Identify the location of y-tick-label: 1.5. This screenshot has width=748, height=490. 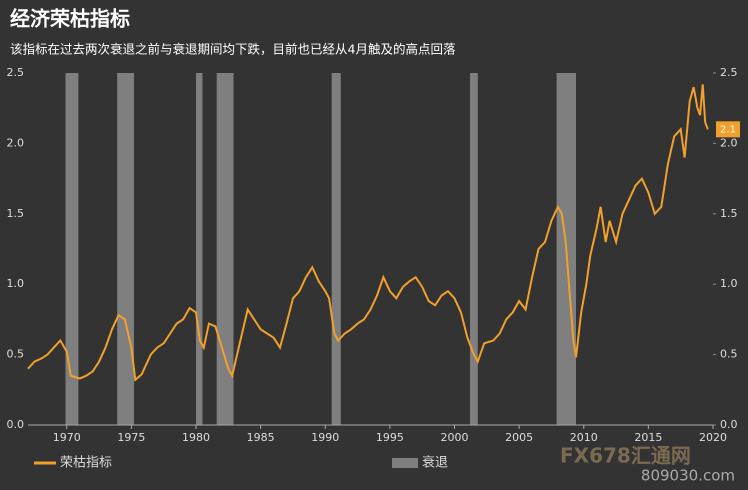
(16, 213).